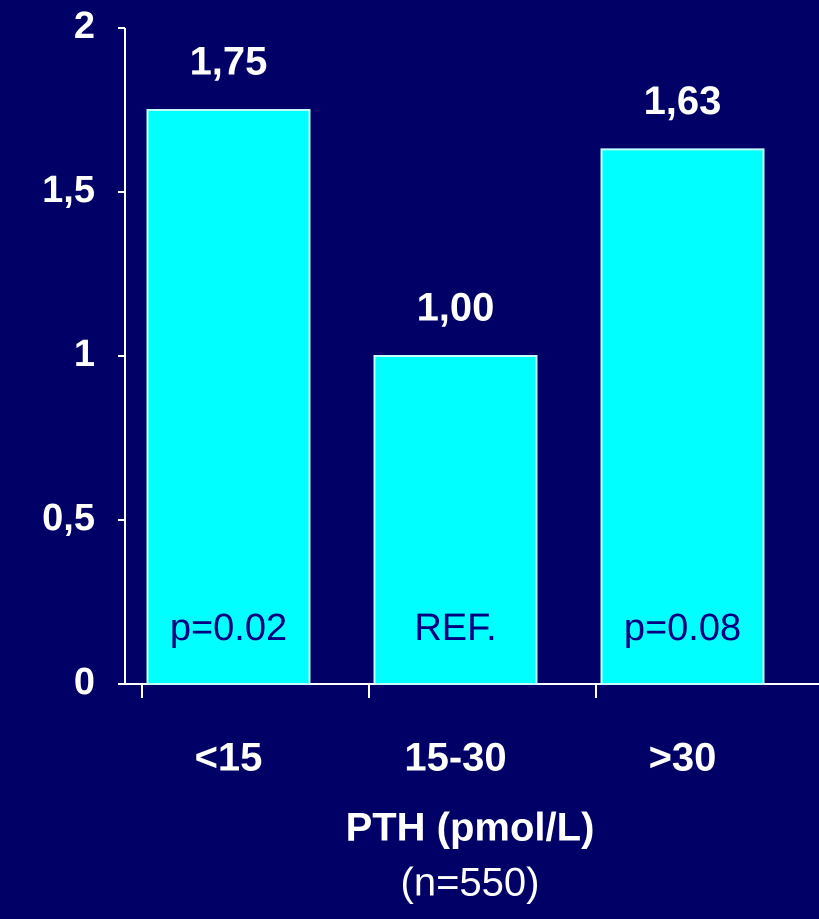  What do you see at coordinates (456, 308) in the screenshot?
I see `value-label: 1,00` at bounding box center [456, 308].